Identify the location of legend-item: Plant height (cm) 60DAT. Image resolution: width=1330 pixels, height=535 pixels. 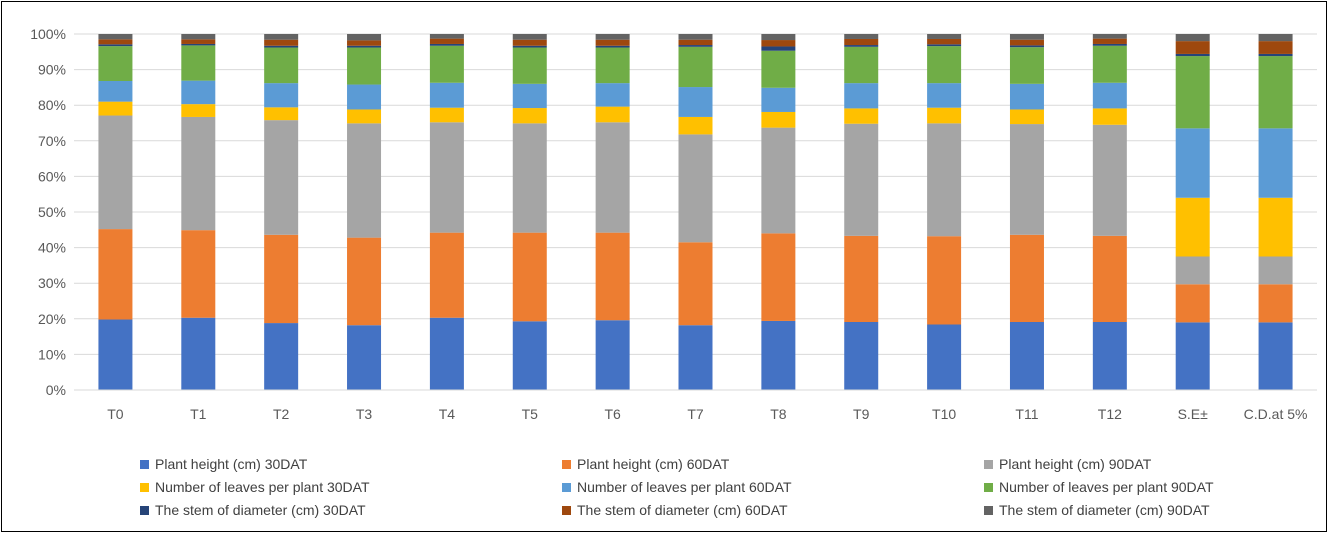
(645, 464).